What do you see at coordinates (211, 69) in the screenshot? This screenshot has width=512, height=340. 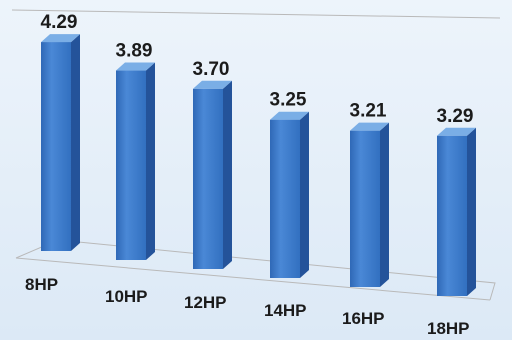 I see `data-label: 3.70` at bounding box center [211, 69].